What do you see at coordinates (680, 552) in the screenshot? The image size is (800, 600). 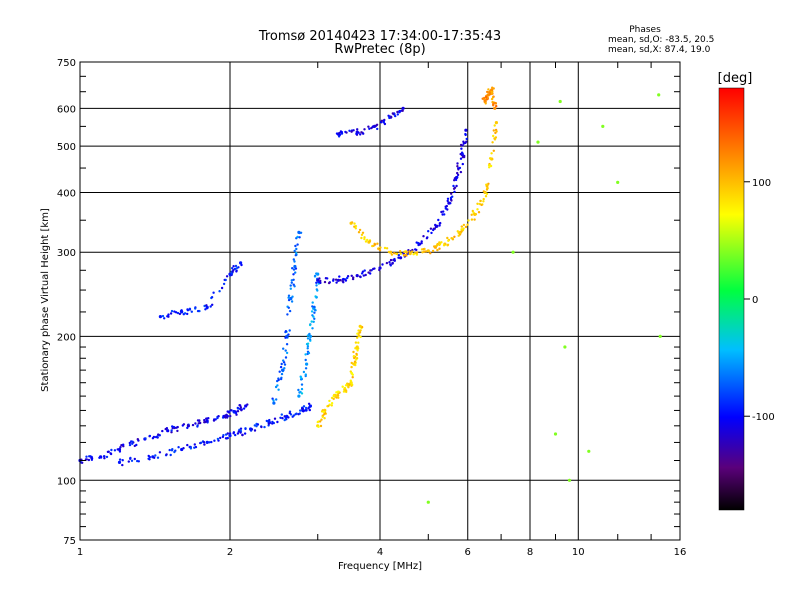 I see `x-tick-label: 16` at bounding box center [680, 552].